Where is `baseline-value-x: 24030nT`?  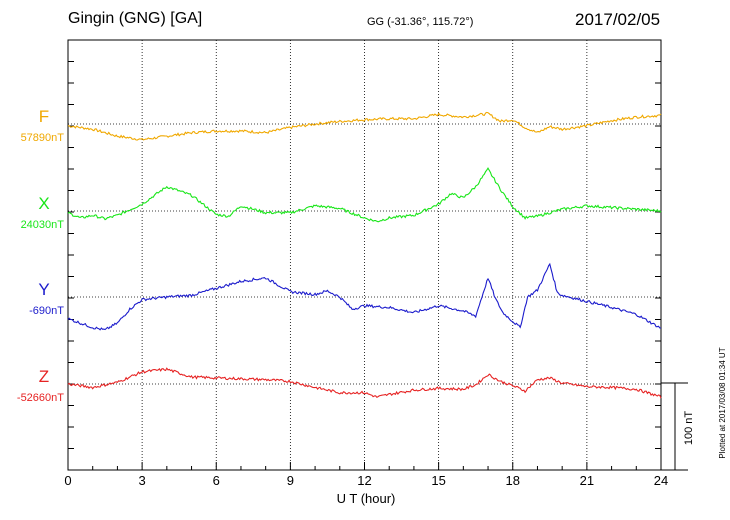
baseline-value-x: 24030nT is located at coordinates (43, 225).